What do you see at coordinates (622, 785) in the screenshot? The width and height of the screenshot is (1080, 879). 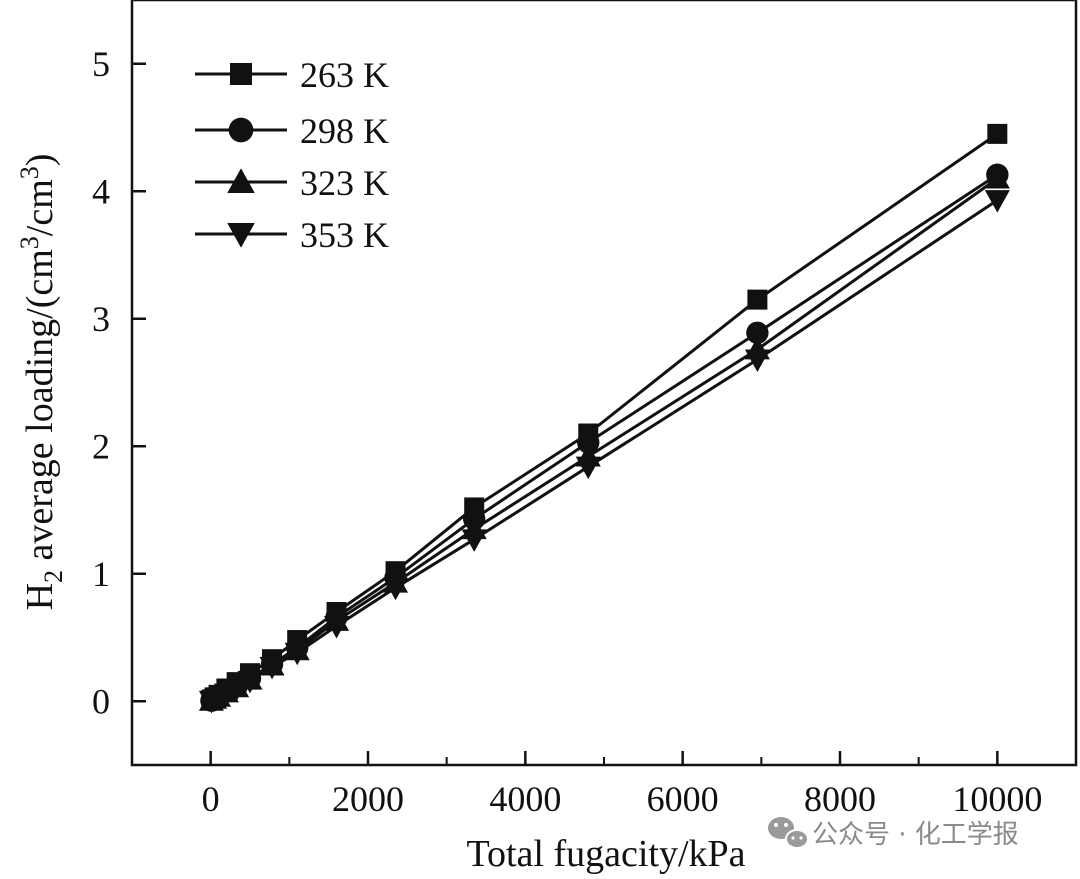 I see `x-ticks: 0 2000 4000 6000 8000 10000` at bounding box center [622, 785].